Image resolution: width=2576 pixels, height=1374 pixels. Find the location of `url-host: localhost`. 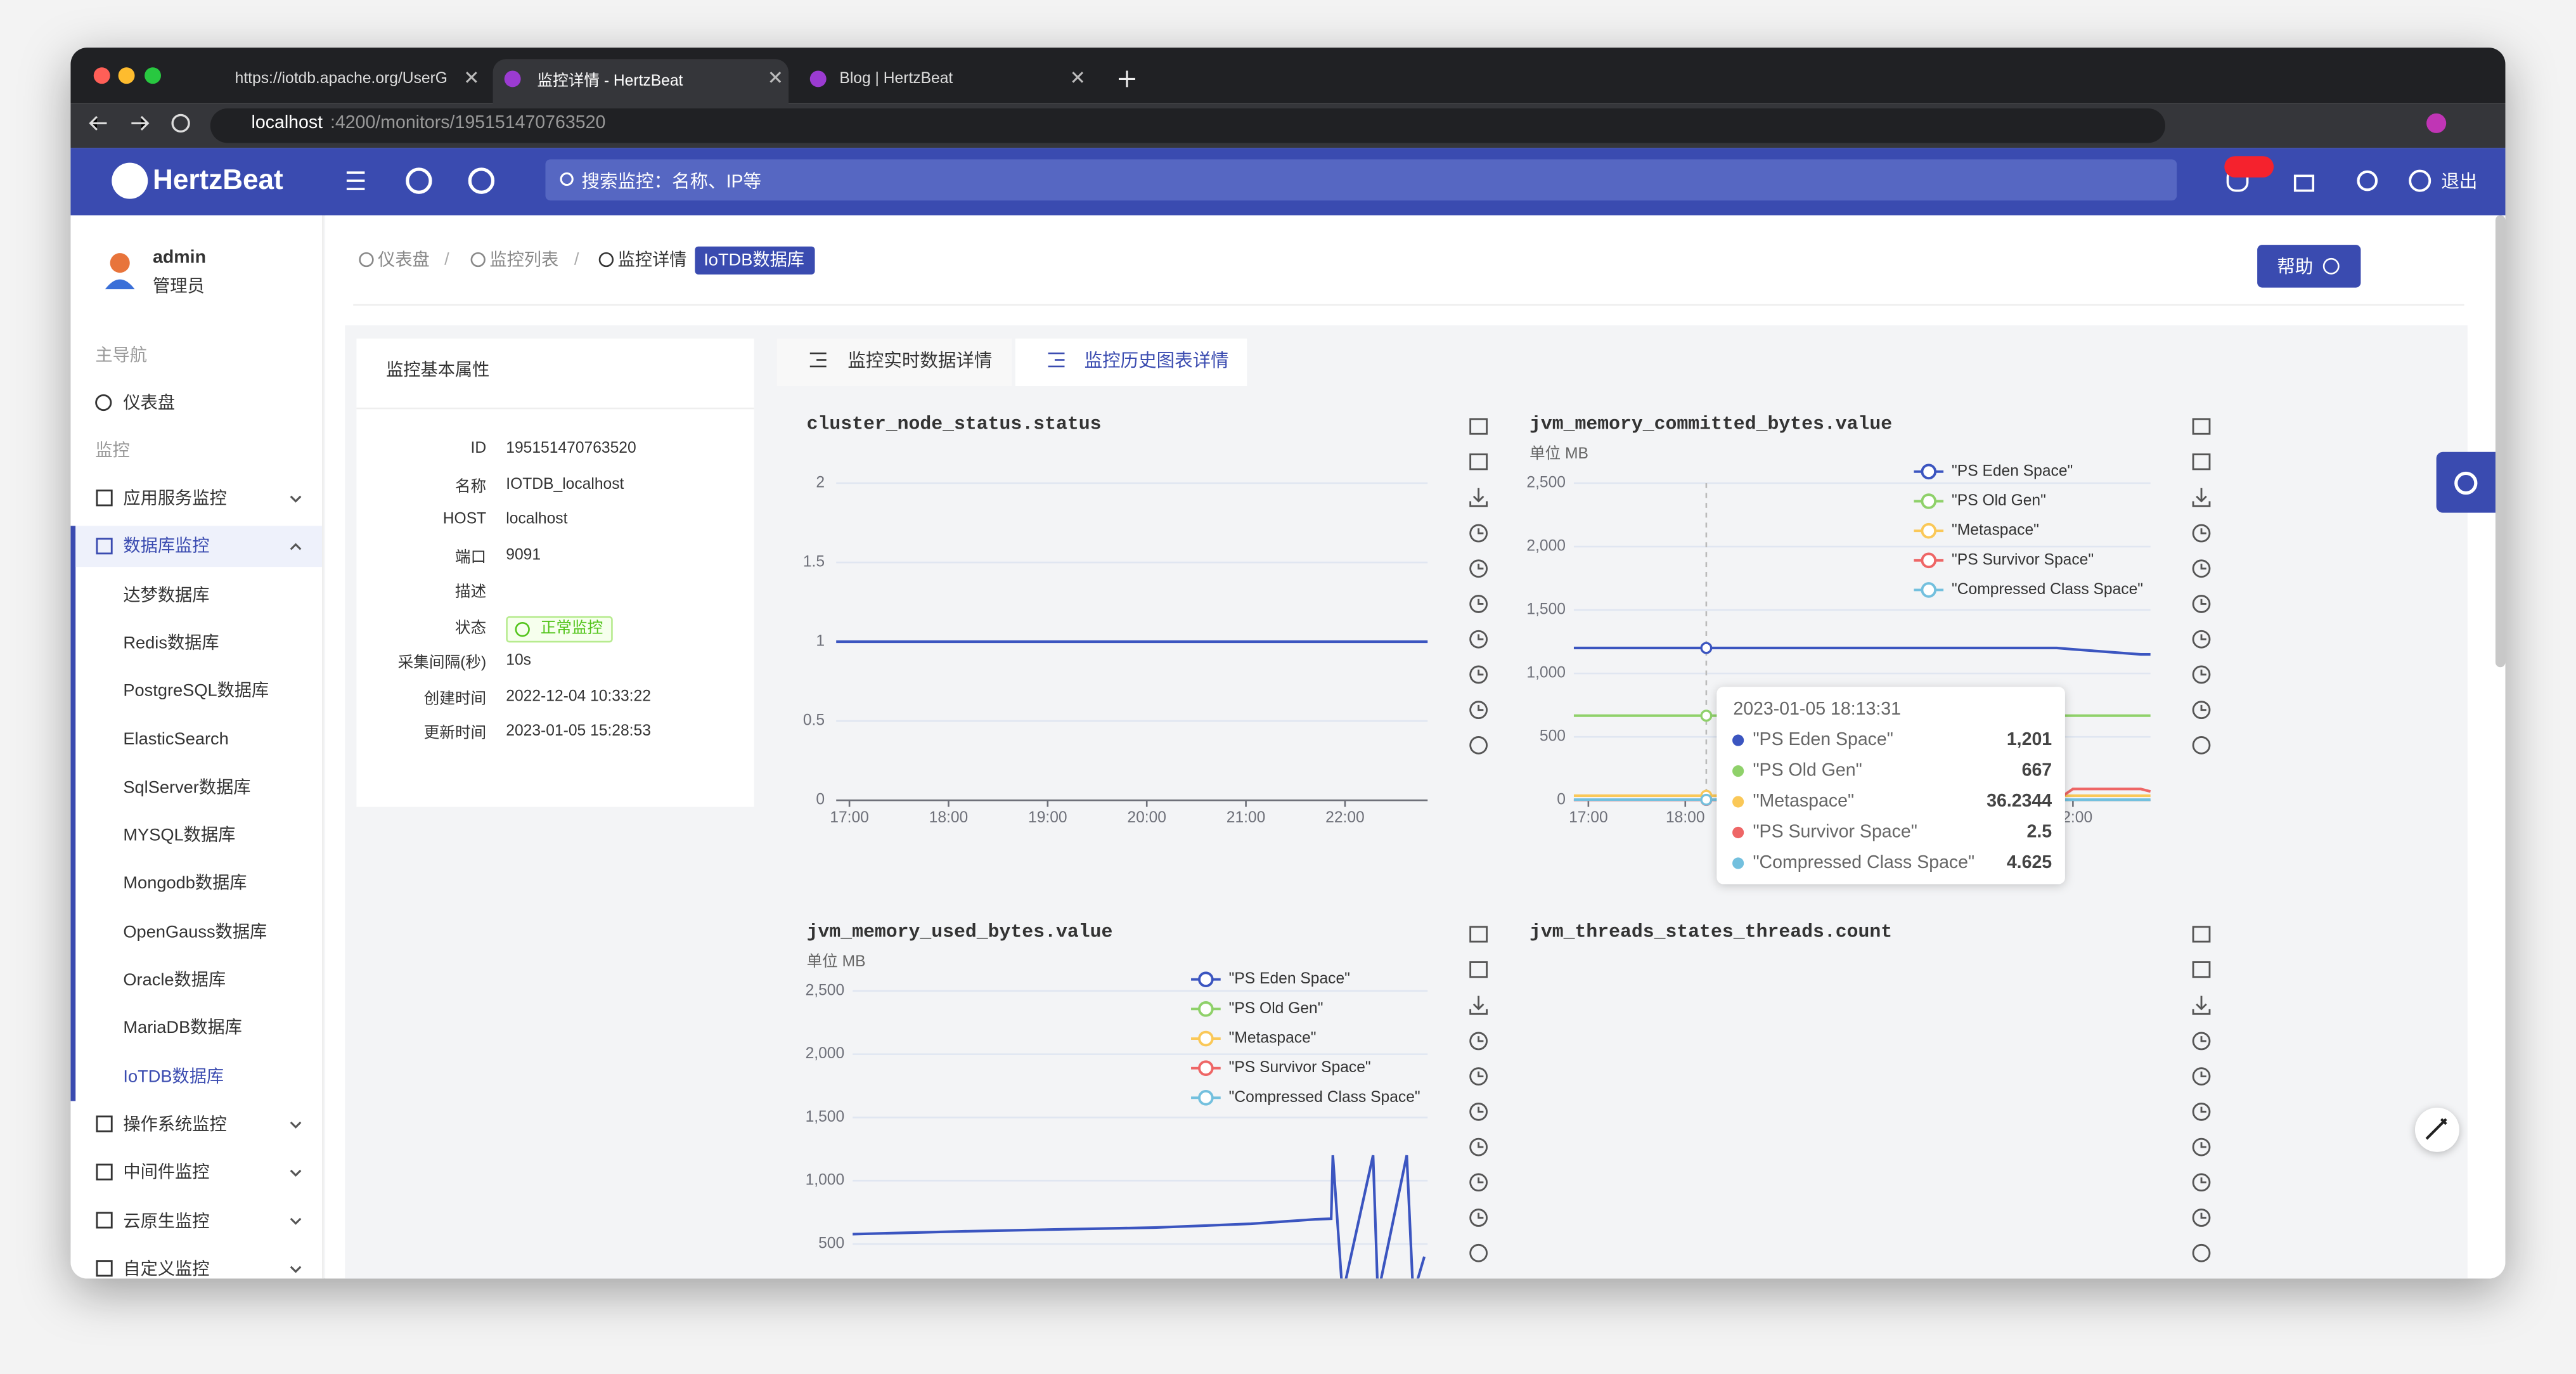

url-host: localhost is located at coordinates (287, 123).